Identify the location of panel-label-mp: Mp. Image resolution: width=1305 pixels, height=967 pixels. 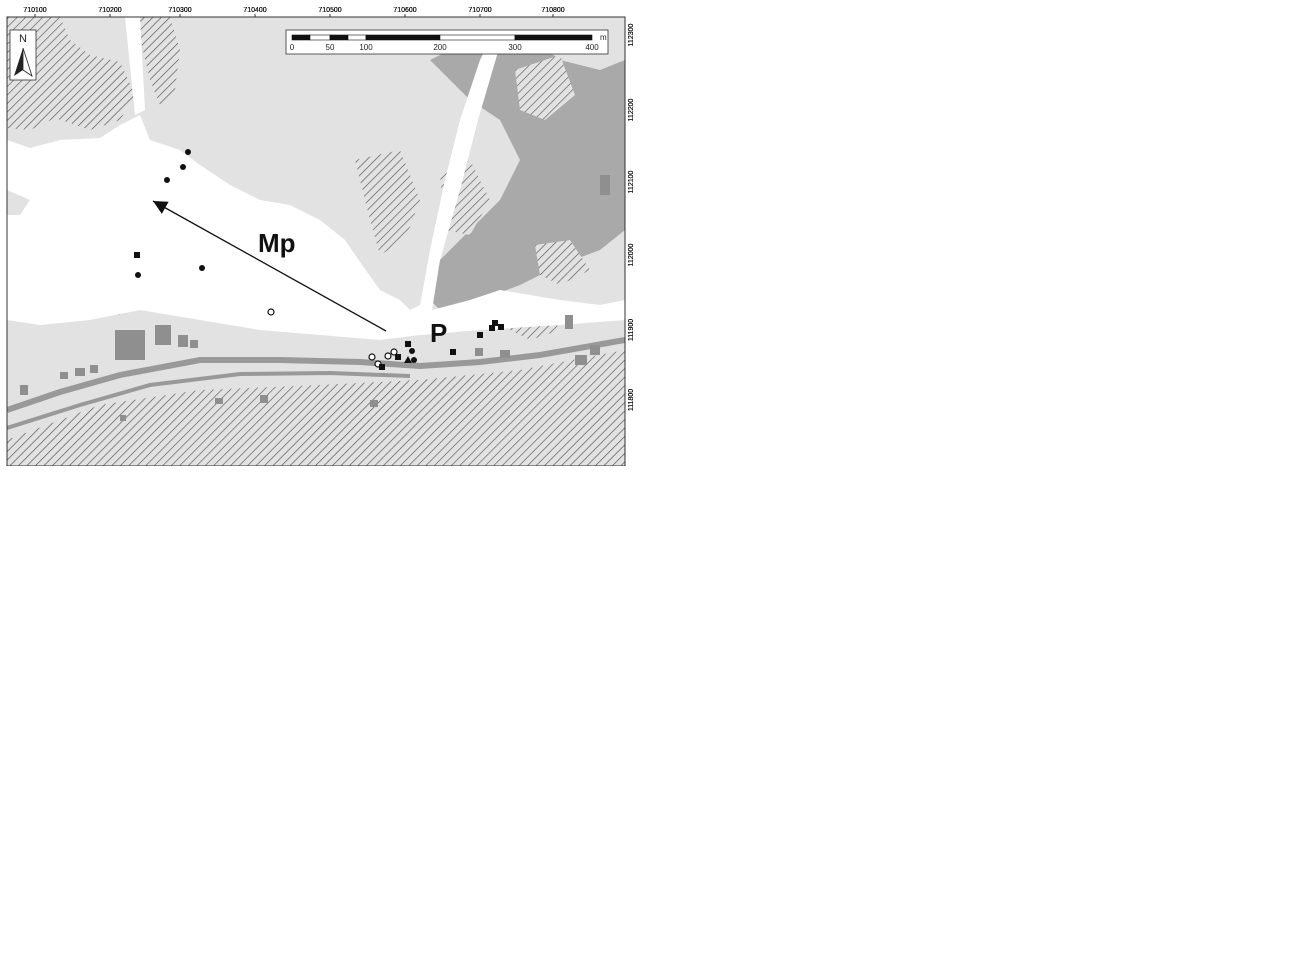
(277, 243).